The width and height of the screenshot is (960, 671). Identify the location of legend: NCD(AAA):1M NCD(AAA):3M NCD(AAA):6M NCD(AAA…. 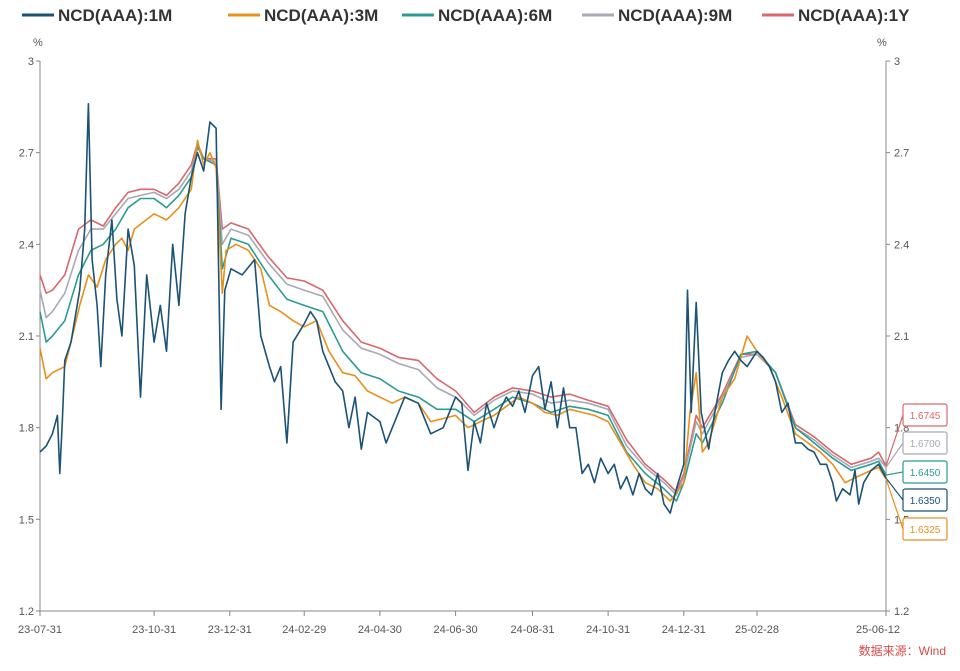
(466, 15).